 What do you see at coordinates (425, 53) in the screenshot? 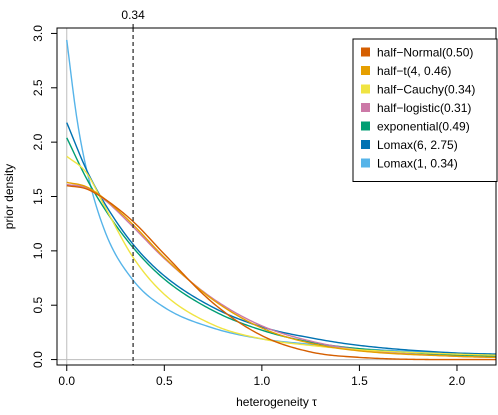
I see `legend-label: half−Normal(0.50)` at bounding box center [425, 53].